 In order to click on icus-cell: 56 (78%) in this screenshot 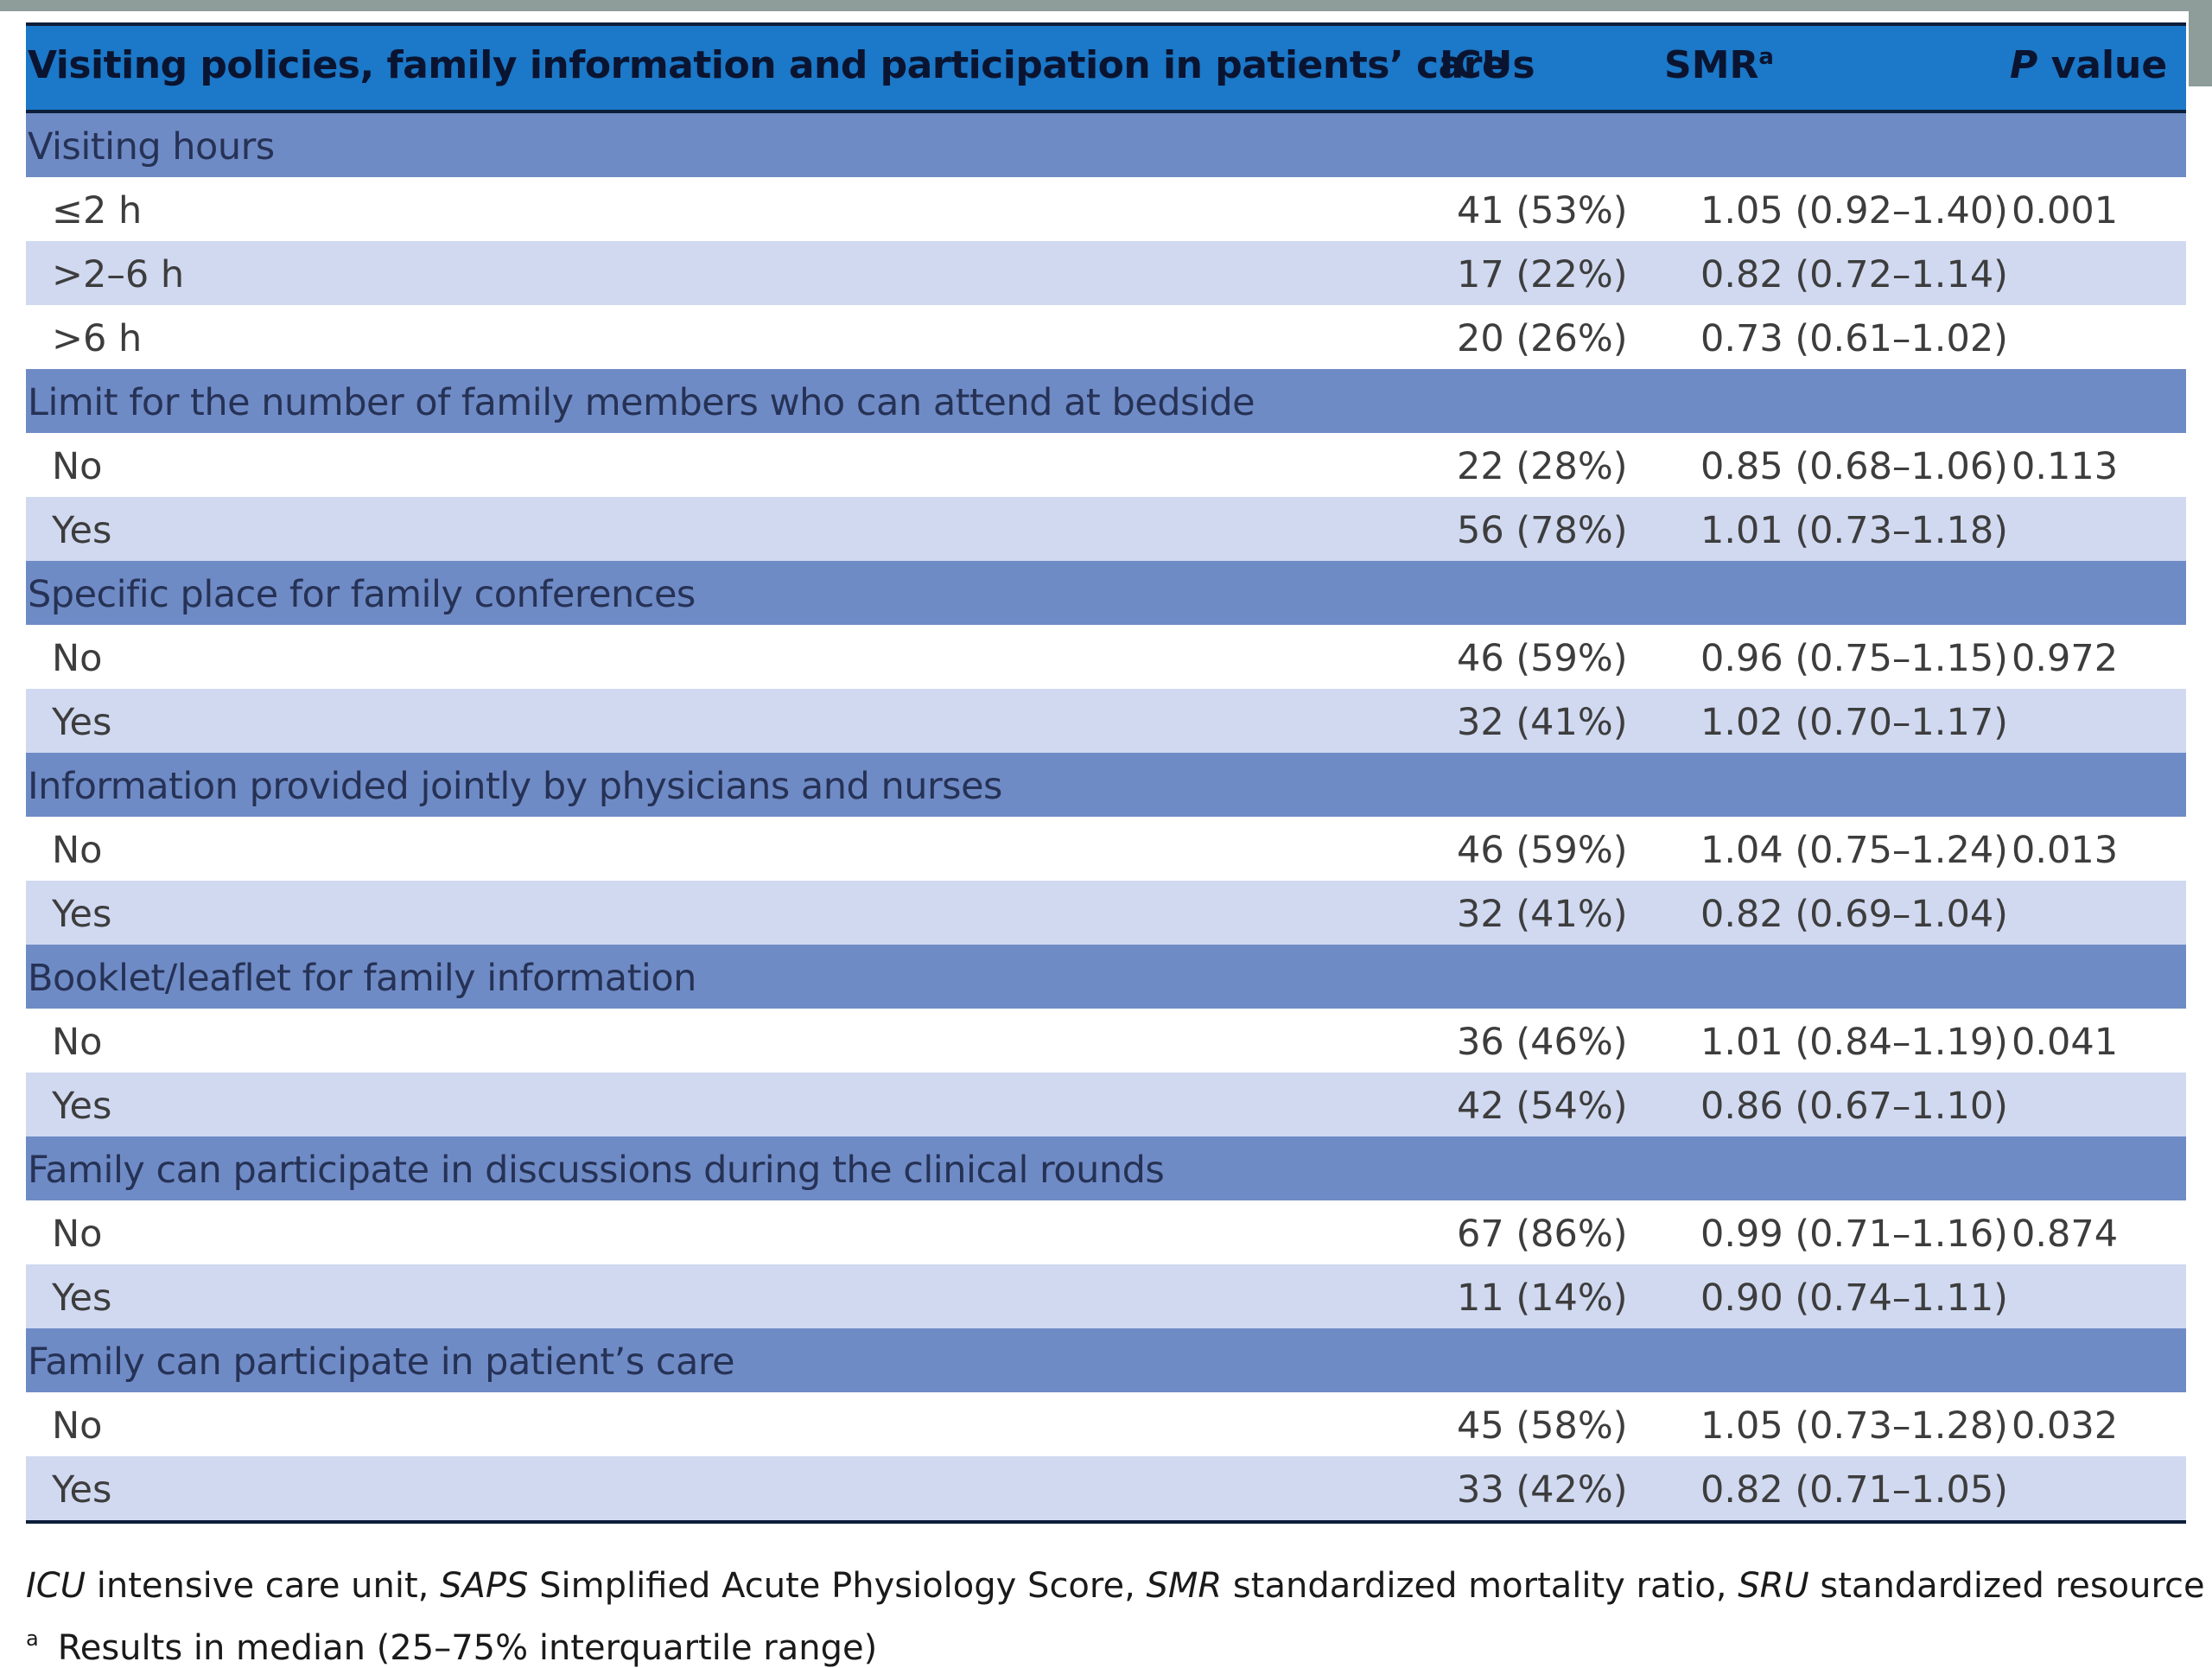, I will do `click(1542, 530)`.